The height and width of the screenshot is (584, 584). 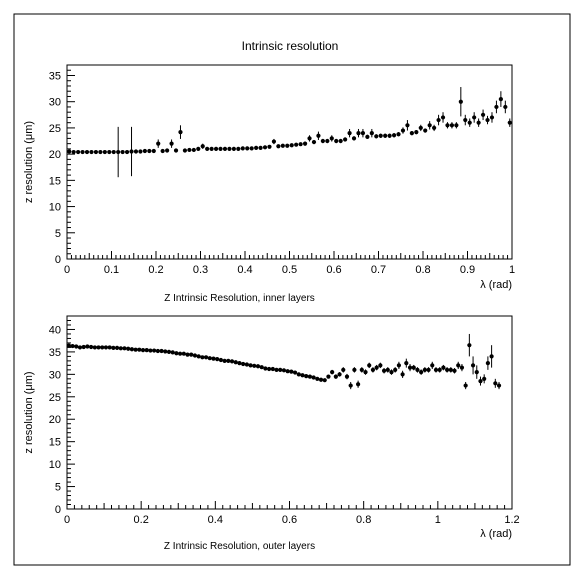 I want to click on y-tick-label: 0, so click(x=58, y=510).